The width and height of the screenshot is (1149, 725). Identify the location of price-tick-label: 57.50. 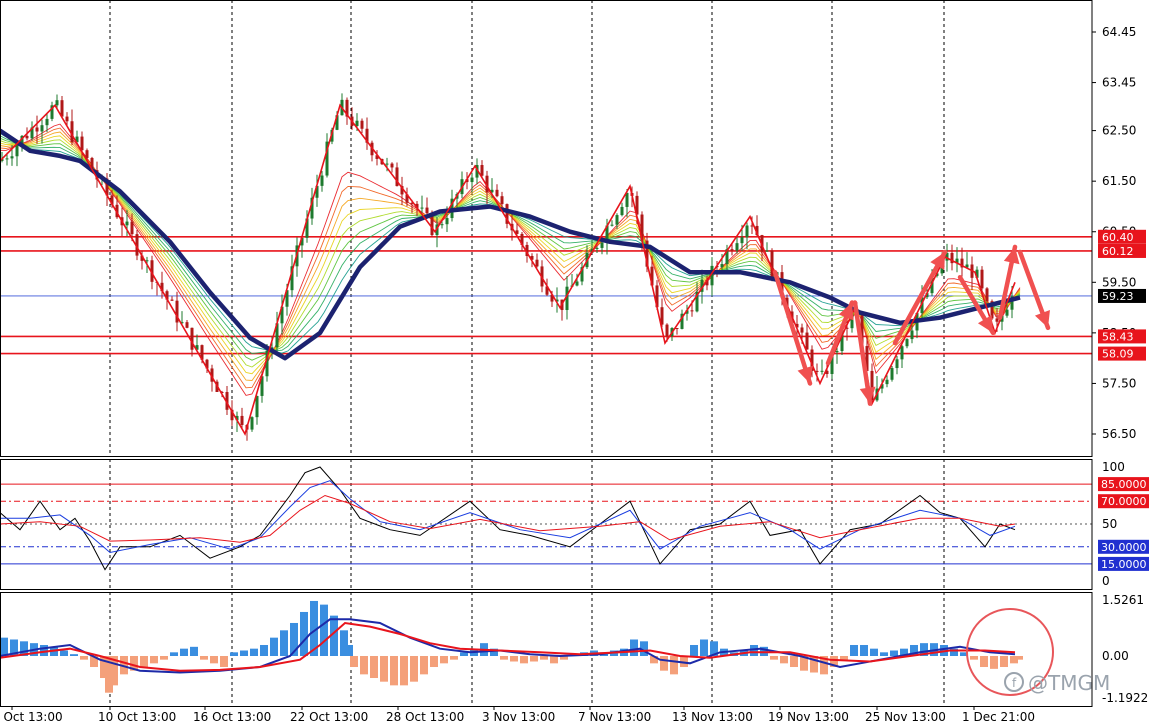
(1119, 383).